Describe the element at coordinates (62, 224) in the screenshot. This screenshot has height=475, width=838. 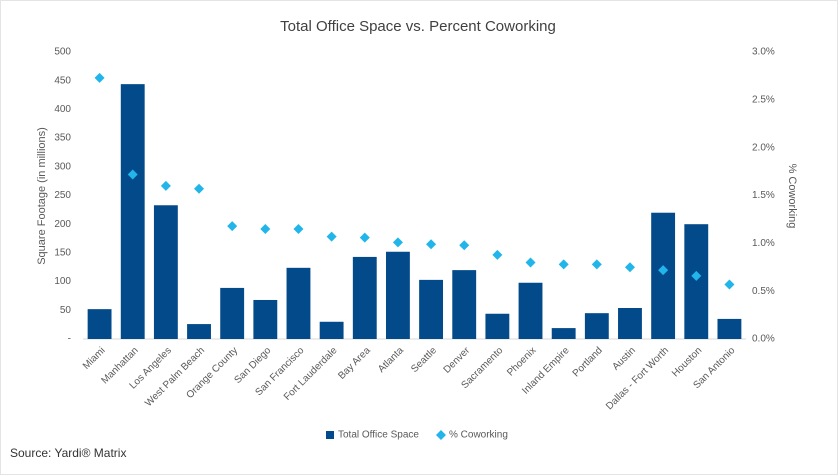
I see `y-tick-label: 200` at that location.